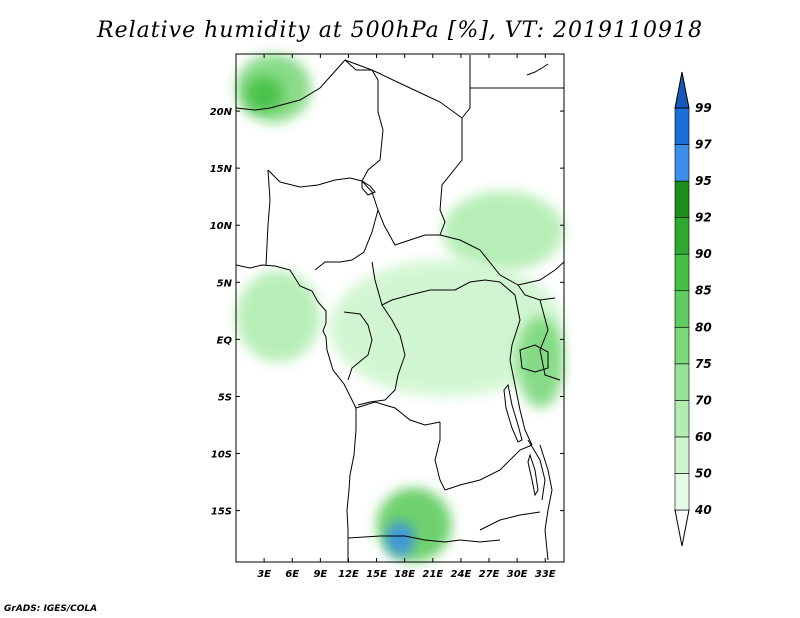 This screenshot has width=800, height=618. What do you see at coordinates (550, 340) in the screenshot?
I see `border-kenya` at bounding box center [550, 340].